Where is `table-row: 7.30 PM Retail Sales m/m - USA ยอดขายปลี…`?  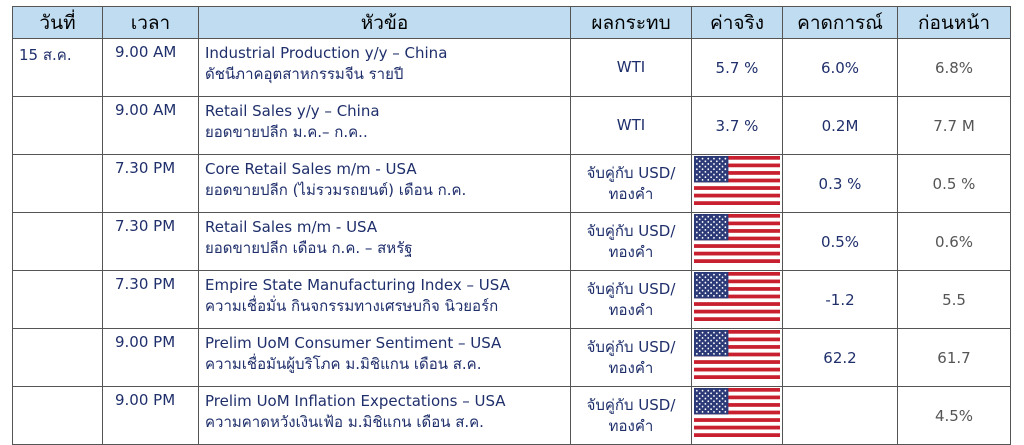
table-row: 7.30 PM Retail Sales m/m - USA ยอดขายปลี… is located at coordinates (511, 241).